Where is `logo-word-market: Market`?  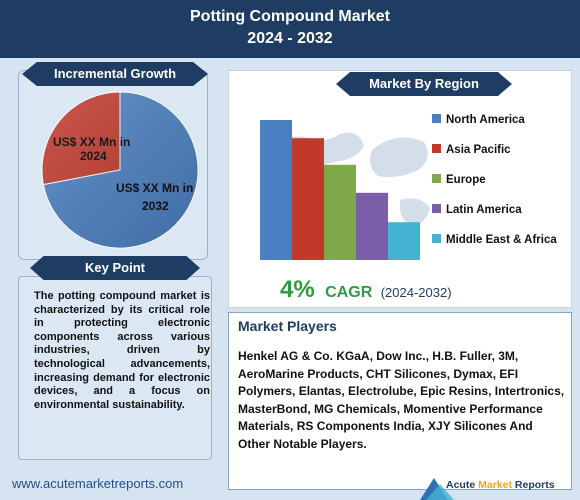
logo-word-market: Market is located at coordinates (495, 485).